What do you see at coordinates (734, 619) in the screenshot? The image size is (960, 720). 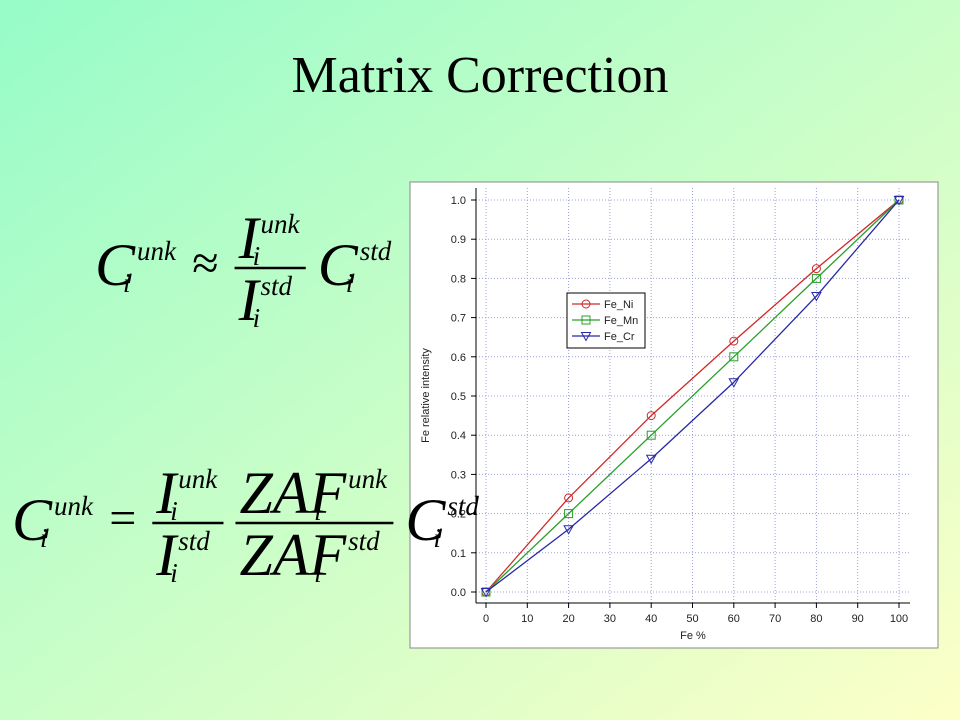 I see `x-tick-label: 60` at bounding box center [734, 619].